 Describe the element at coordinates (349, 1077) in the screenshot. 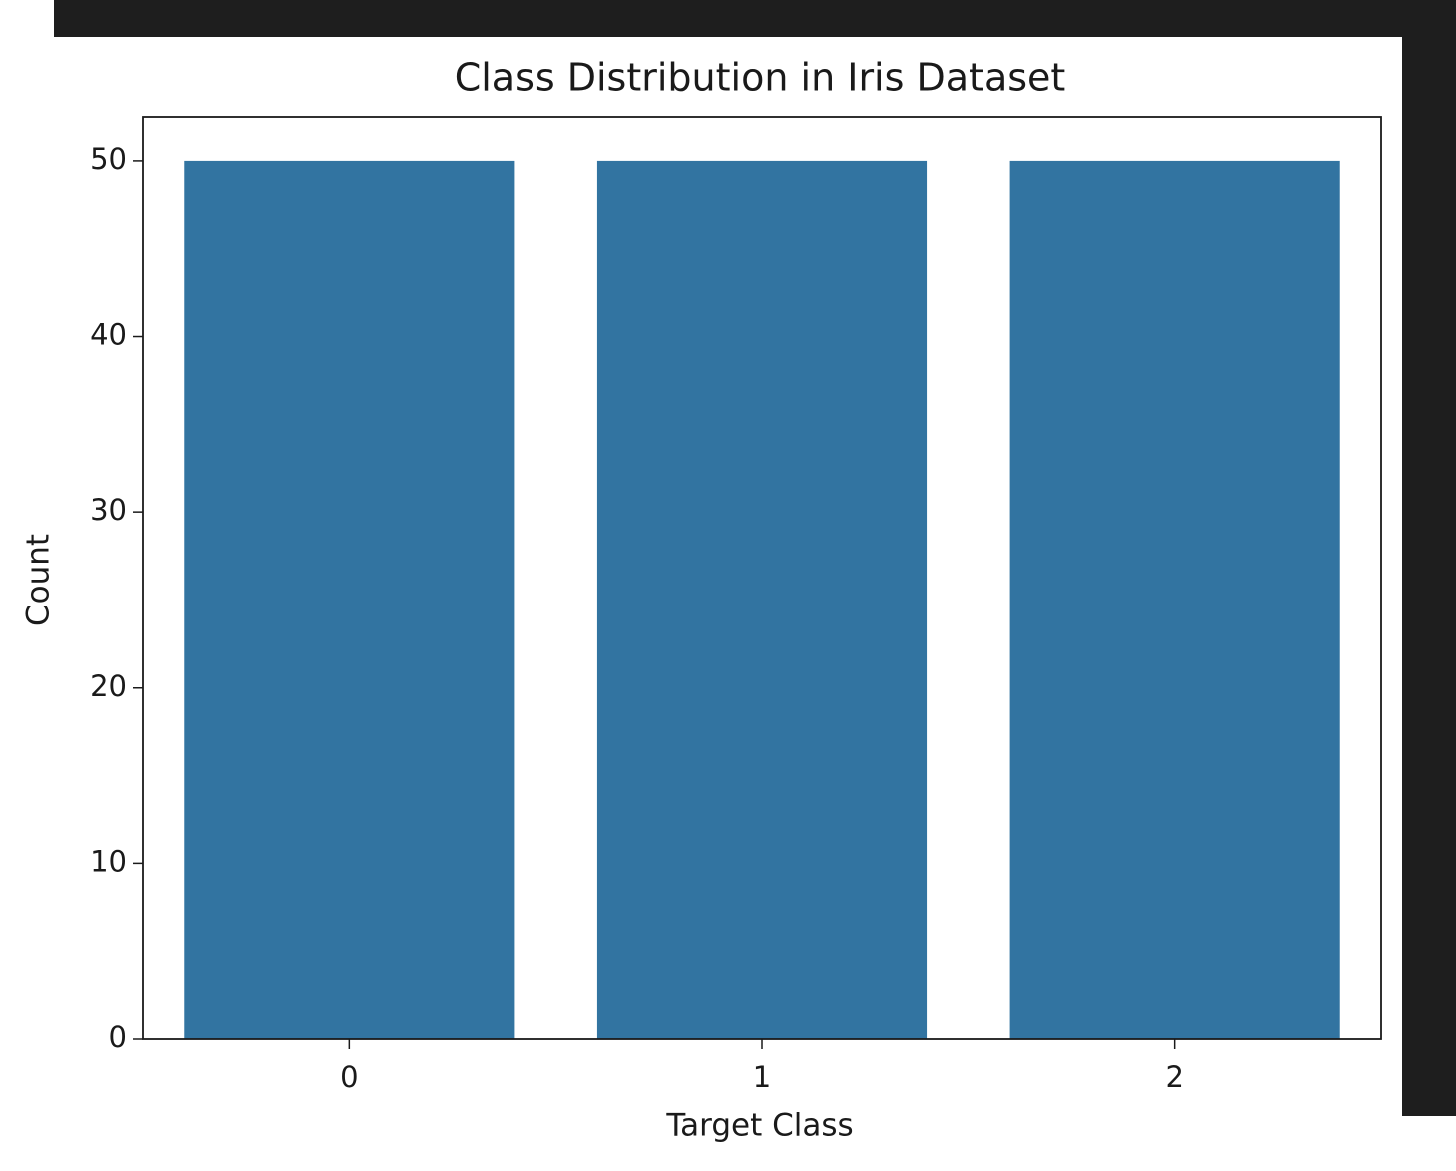

I see `x-tick-label: 0` at that location.